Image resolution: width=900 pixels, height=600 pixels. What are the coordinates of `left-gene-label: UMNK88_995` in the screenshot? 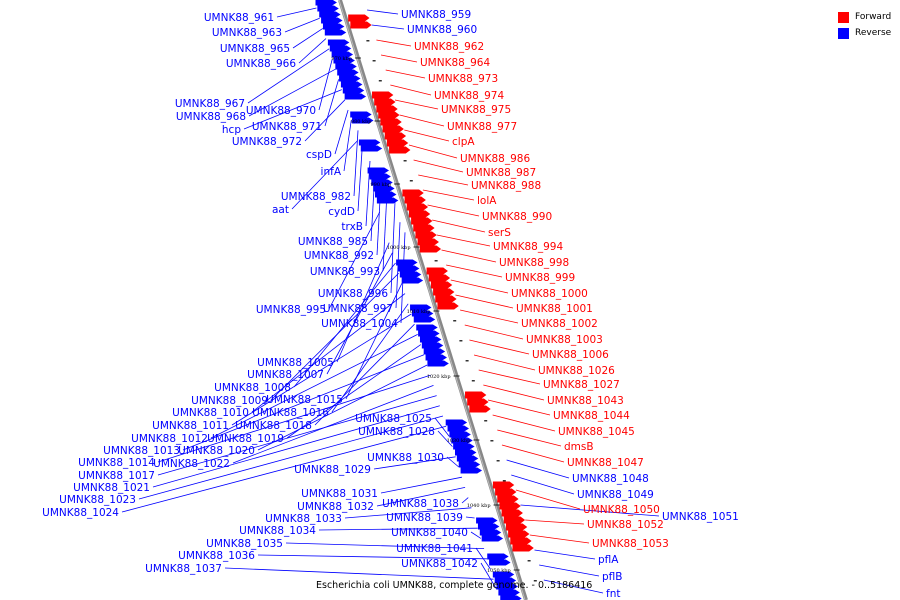 It's located at (291, 310).